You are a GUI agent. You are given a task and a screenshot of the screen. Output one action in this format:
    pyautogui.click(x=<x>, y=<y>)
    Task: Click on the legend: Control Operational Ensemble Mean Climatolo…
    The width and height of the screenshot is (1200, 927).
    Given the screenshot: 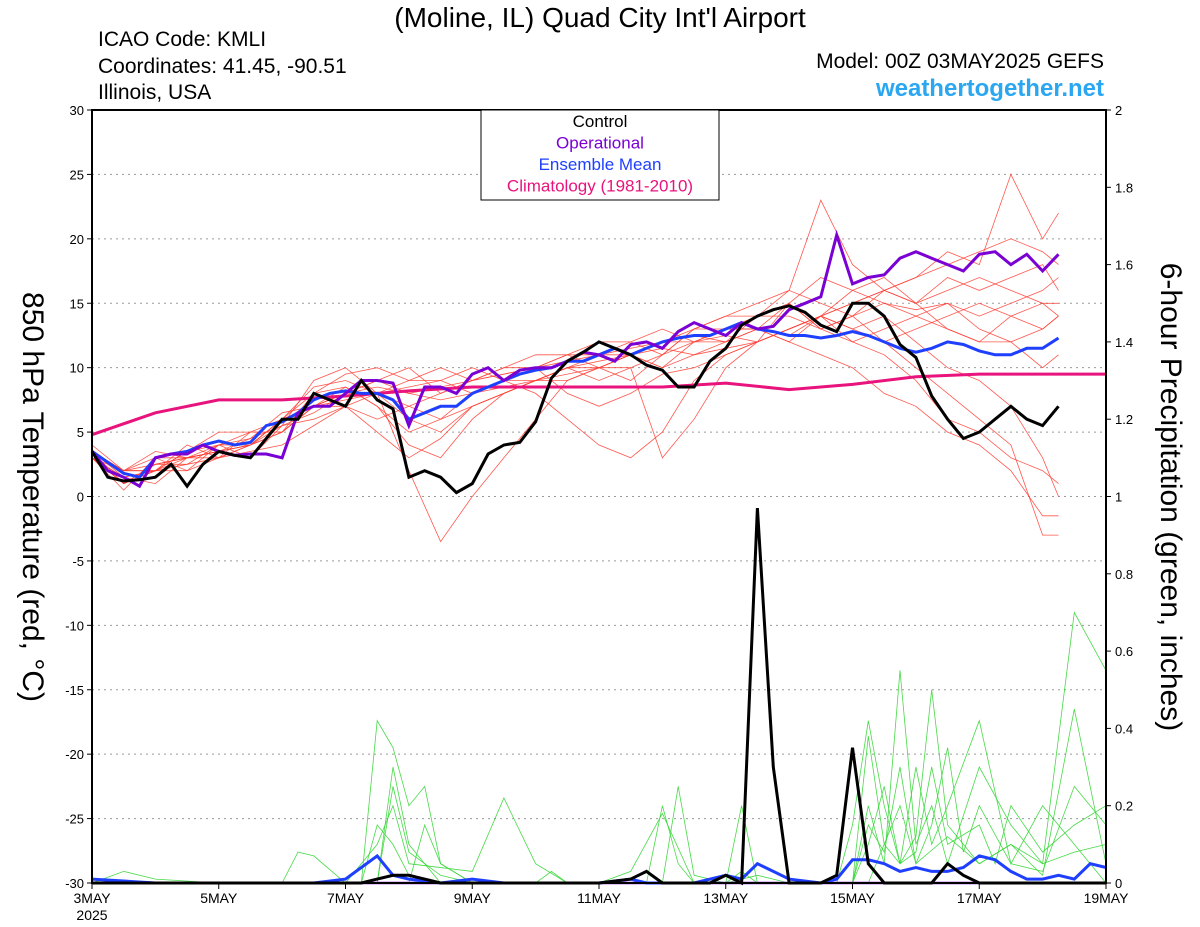 What is the action you would take?
    pyautogui.click(x=600, y=155)
    